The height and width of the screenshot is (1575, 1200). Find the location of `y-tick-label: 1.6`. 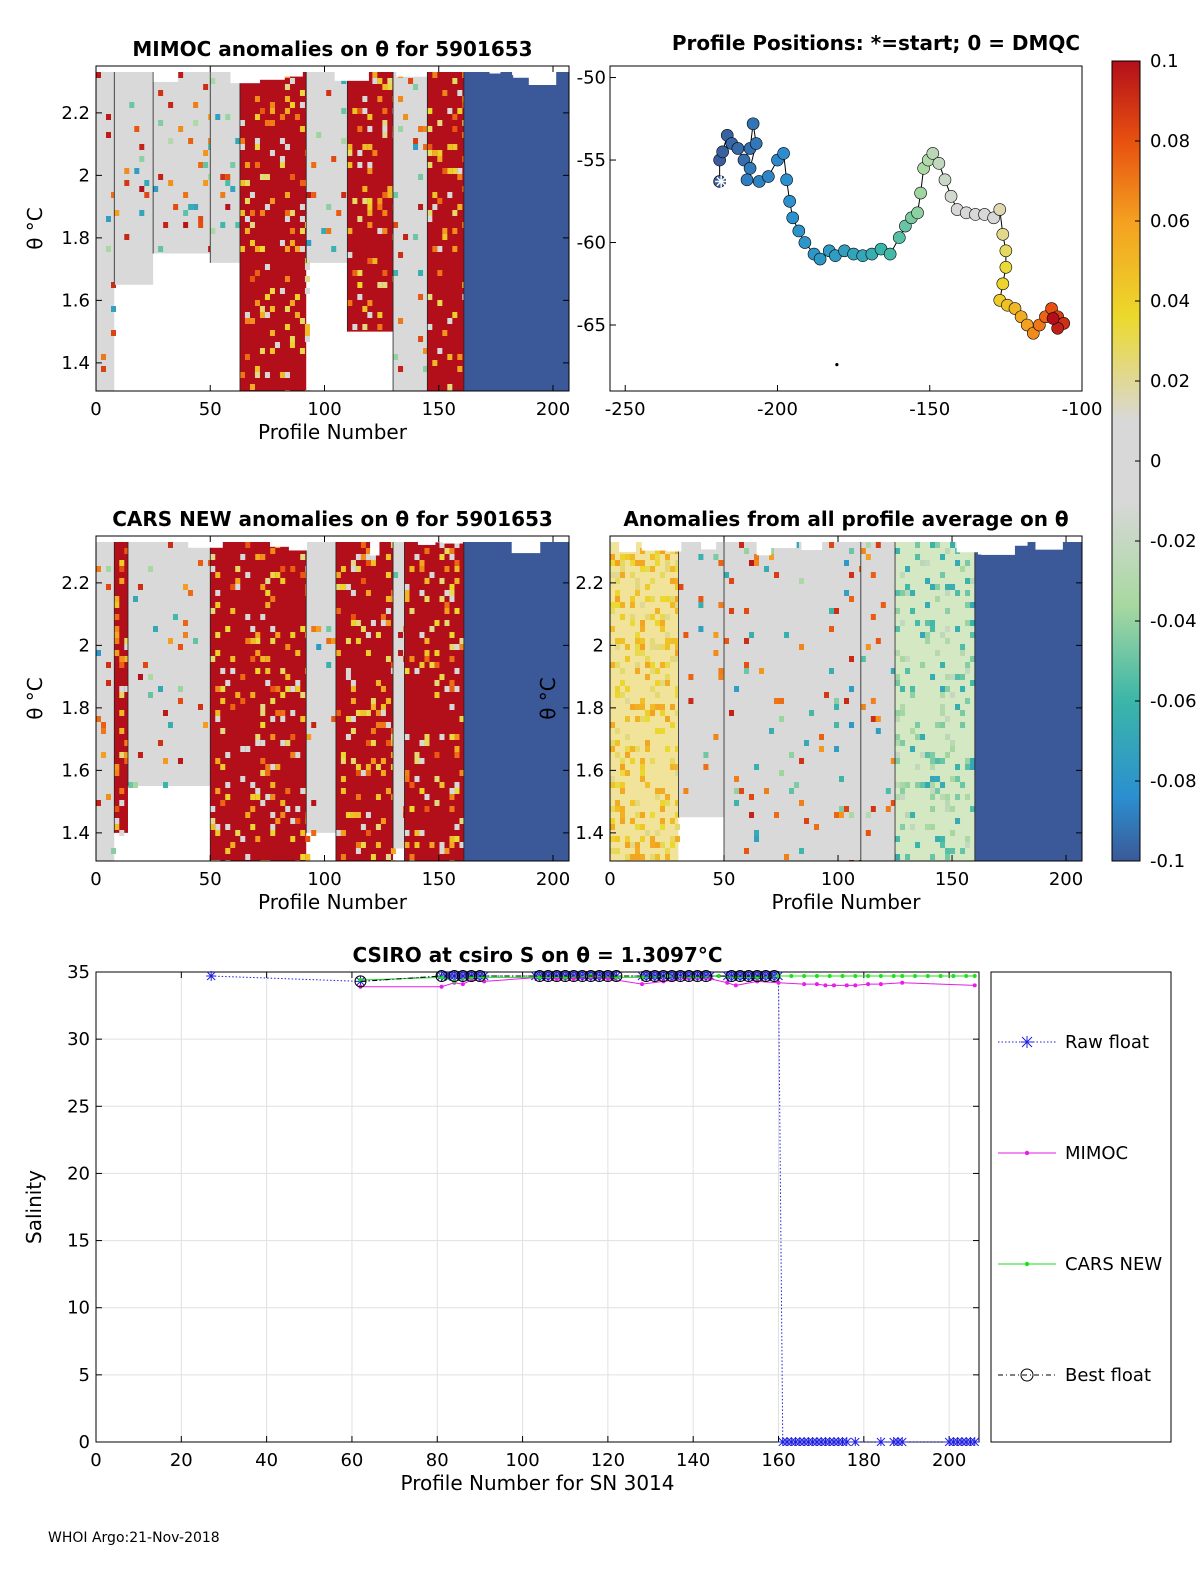

y-tick-label: 1.6 is located at coordinates (75, 770).